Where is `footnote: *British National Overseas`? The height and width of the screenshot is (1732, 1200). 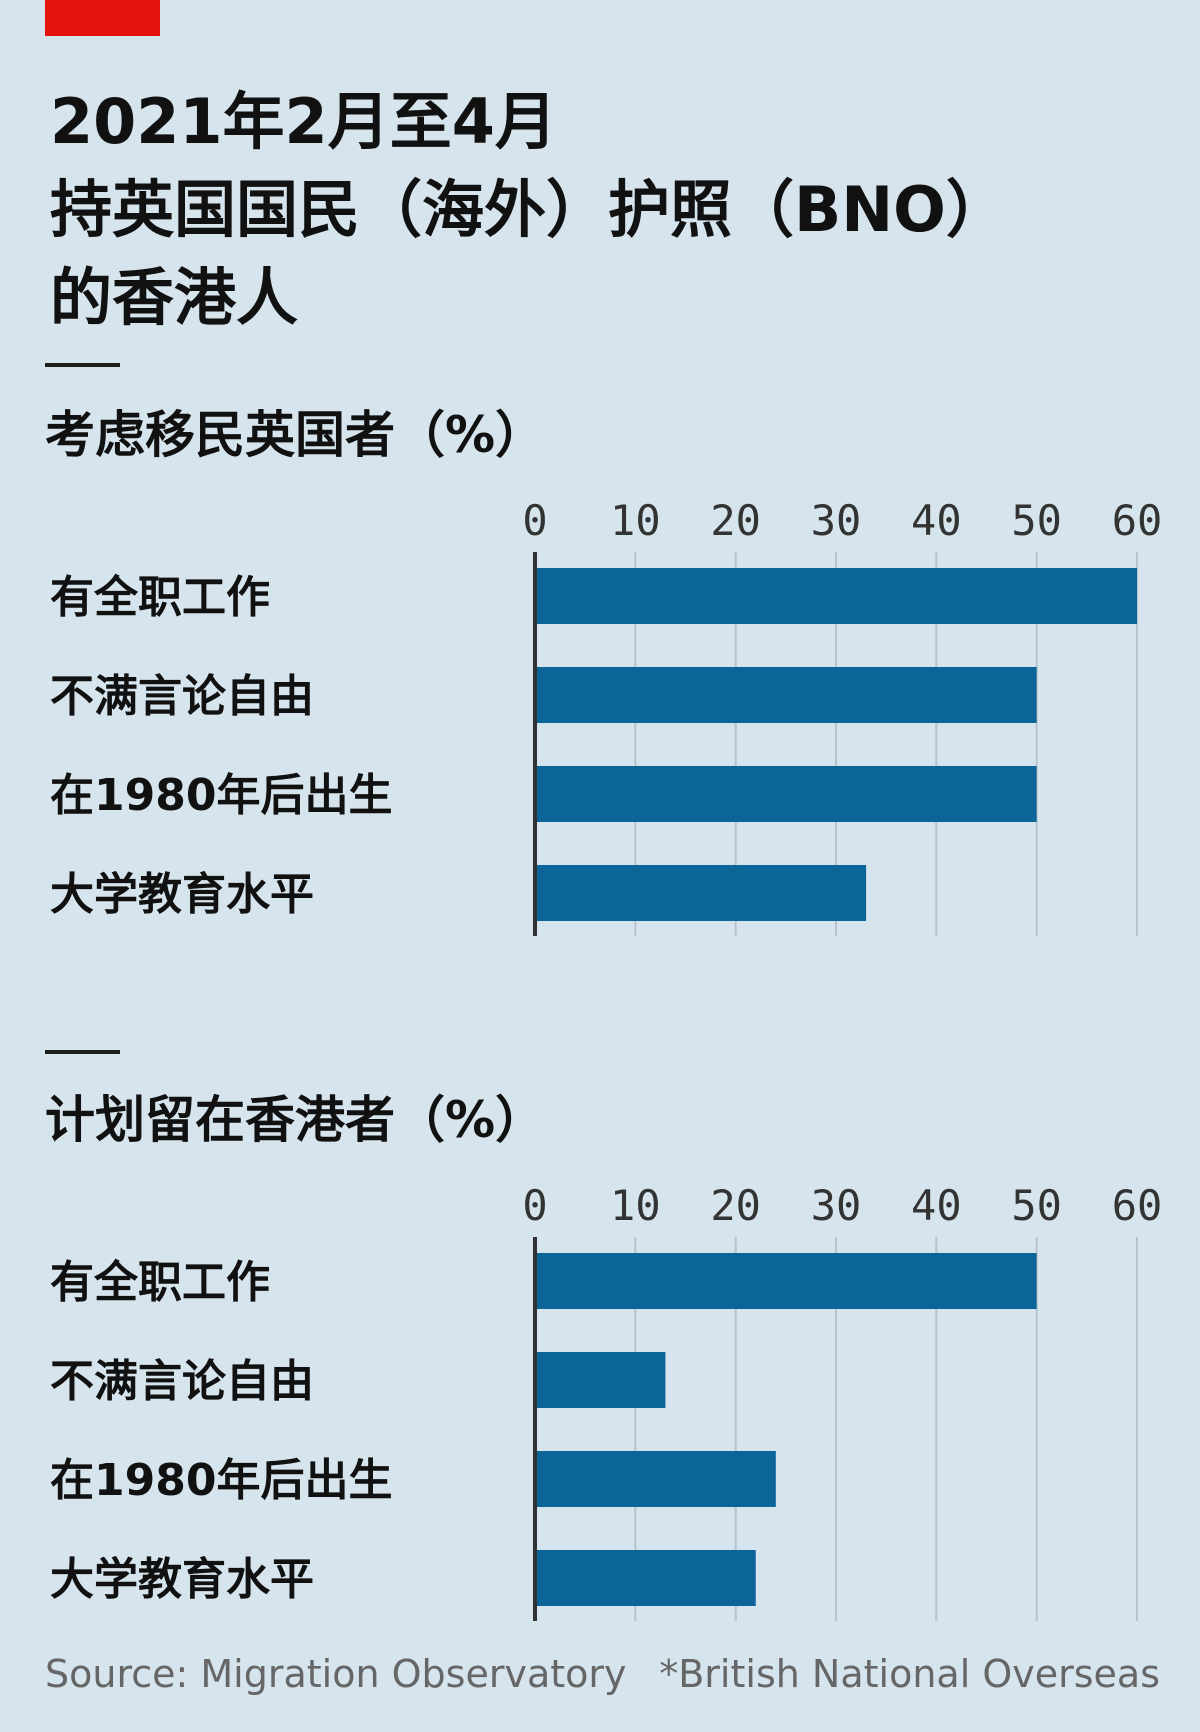 footnote: *British National Overseas is located at coordinates (909, 1674).